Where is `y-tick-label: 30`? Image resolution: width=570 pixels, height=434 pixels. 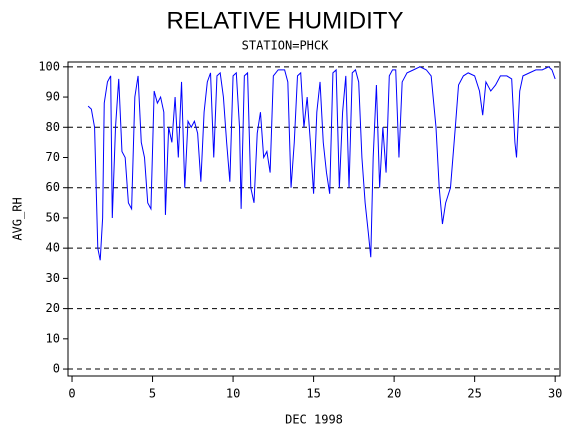 y-tick-label: 30 is located at coordinates (53, 278).